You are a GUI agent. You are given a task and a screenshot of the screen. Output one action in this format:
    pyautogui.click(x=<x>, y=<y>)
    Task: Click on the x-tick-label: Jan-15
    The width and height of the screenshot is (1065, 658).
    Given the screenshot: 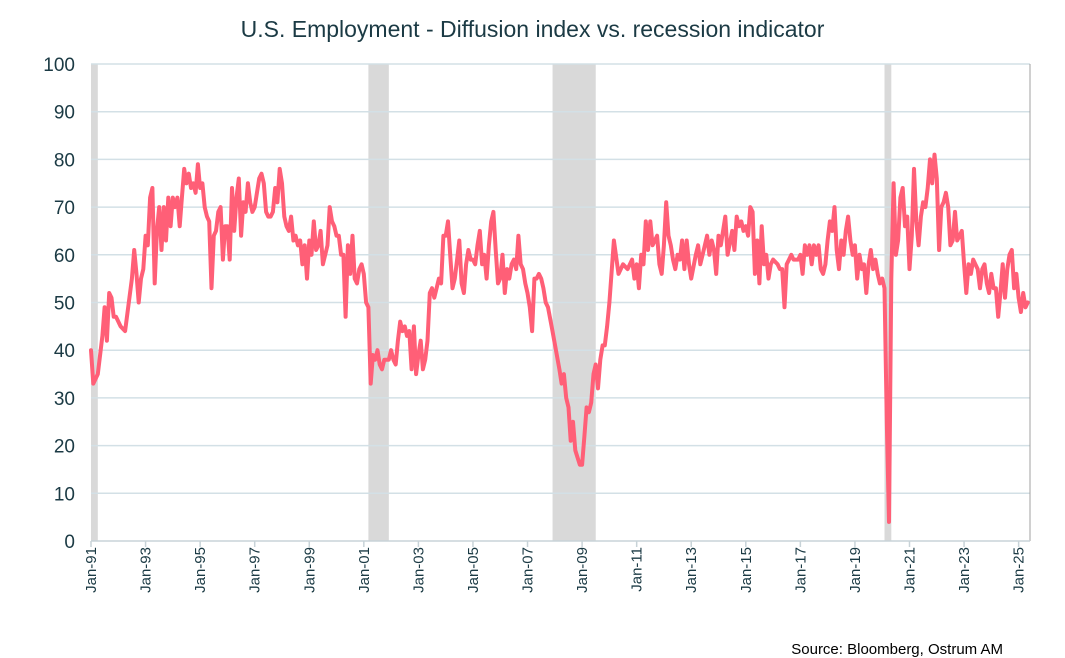 What is the action you would take?
    pyautogui.click(x=746, y=570)
    